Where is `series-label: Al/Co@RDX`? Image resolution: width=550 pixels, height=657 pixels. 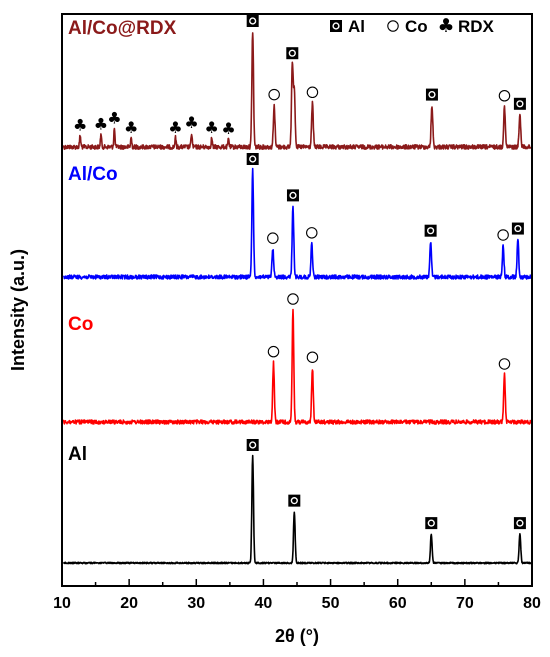
series-label: Al/Co@RDX is located at coordinates (122, 28).